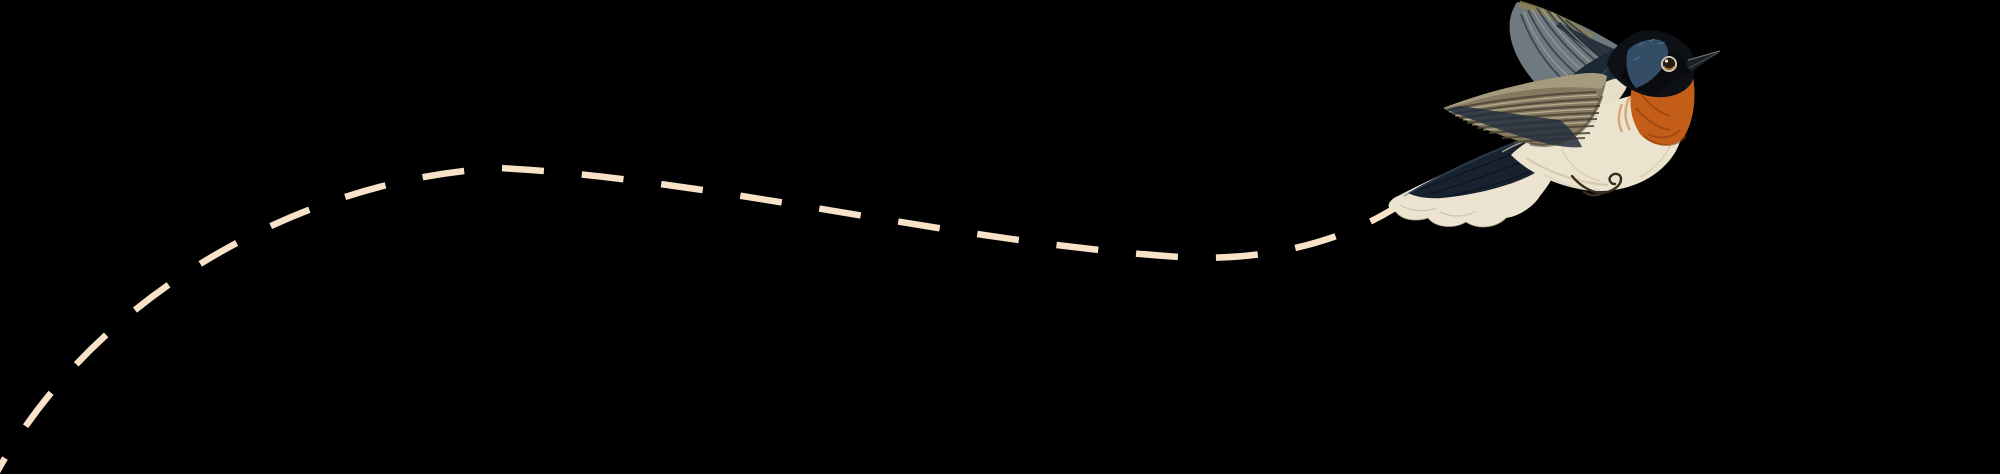 This screenshot has width=2000, height=474. What do you see at coordinates (1658, 115) in the screenshot?
I see `breast-streaks` at bounding box center [1658, 115].